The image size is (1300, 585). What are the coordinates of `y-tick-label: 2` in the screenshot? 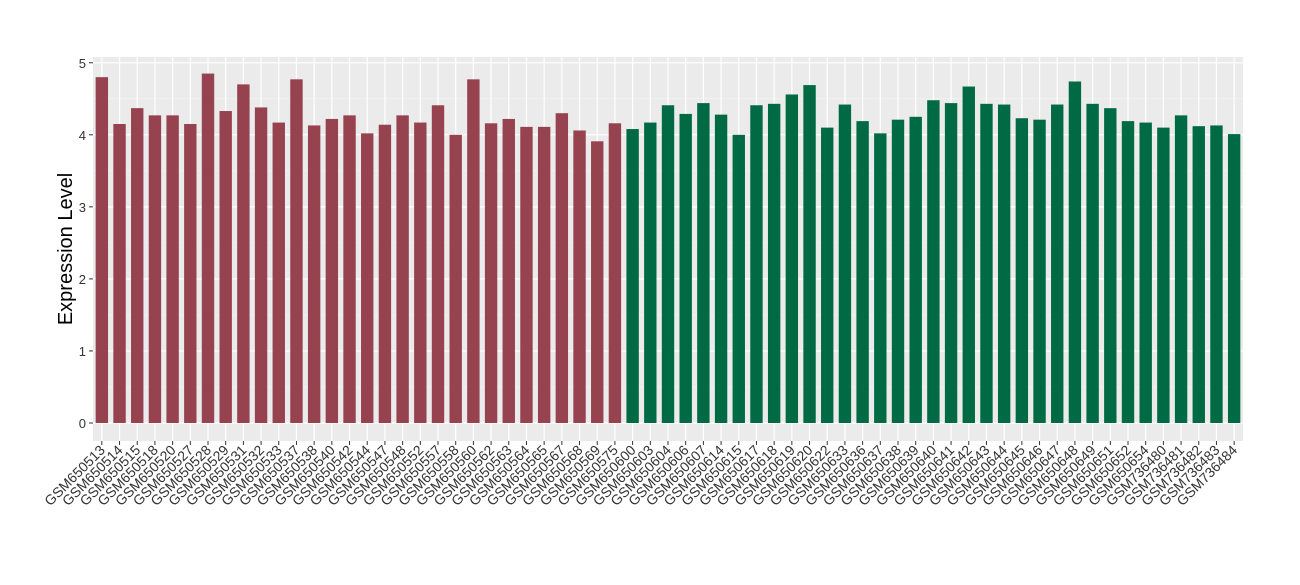 It's located at (82, 279).